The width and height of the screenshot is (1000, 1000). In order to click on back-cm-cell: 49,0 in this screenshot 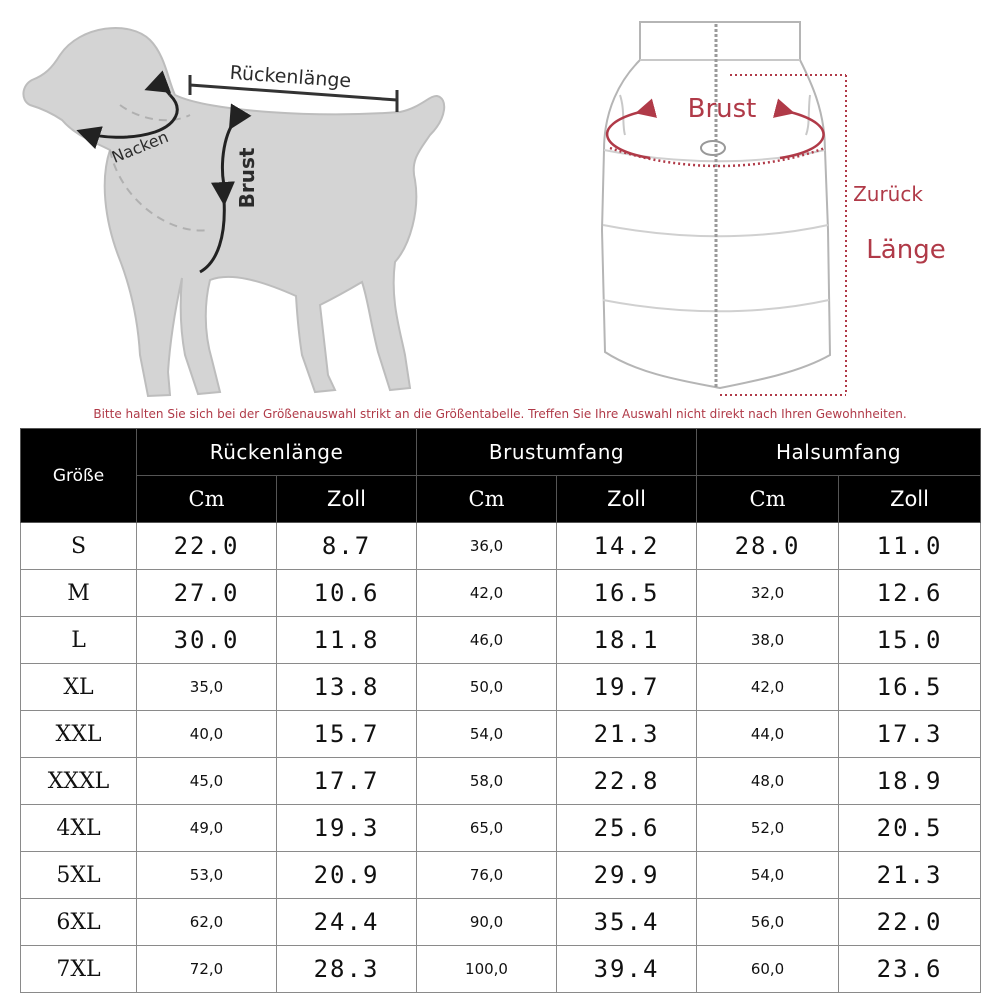, I will do `click(206, 828)`.